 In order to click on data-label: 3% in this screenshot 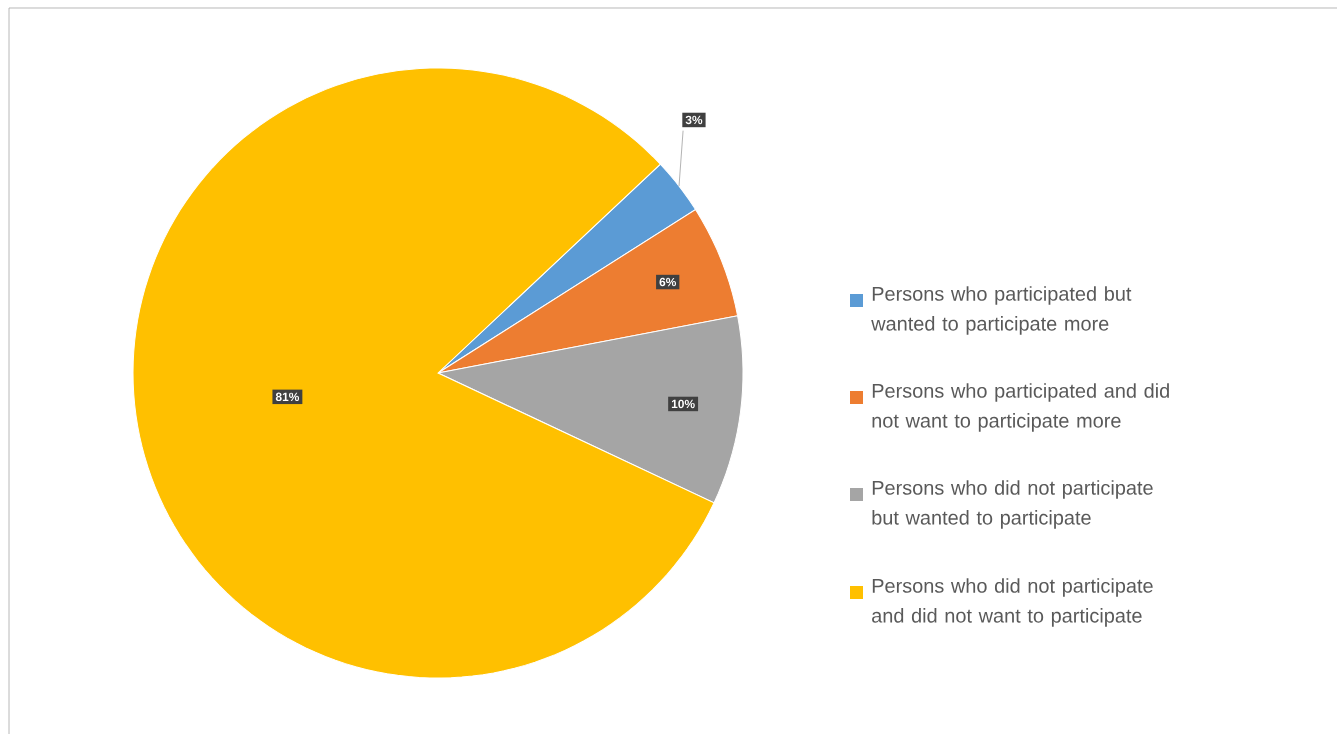, I will do `click(694, 120)`.